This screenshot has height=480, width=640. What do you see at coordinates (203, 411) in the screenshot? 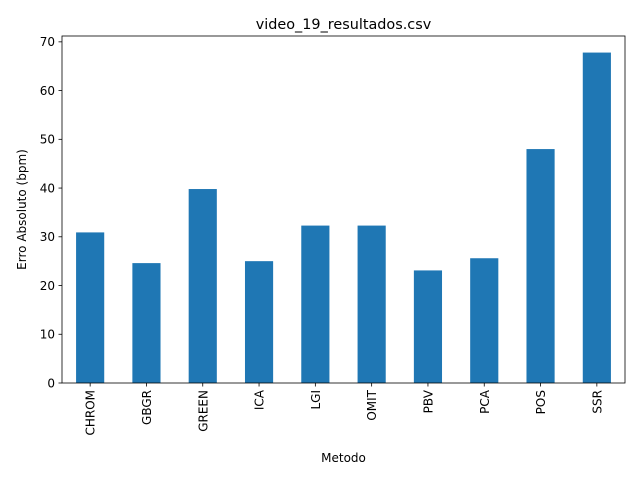
I see `x-tick-label: GREEN` at bounding box center [203, 411].